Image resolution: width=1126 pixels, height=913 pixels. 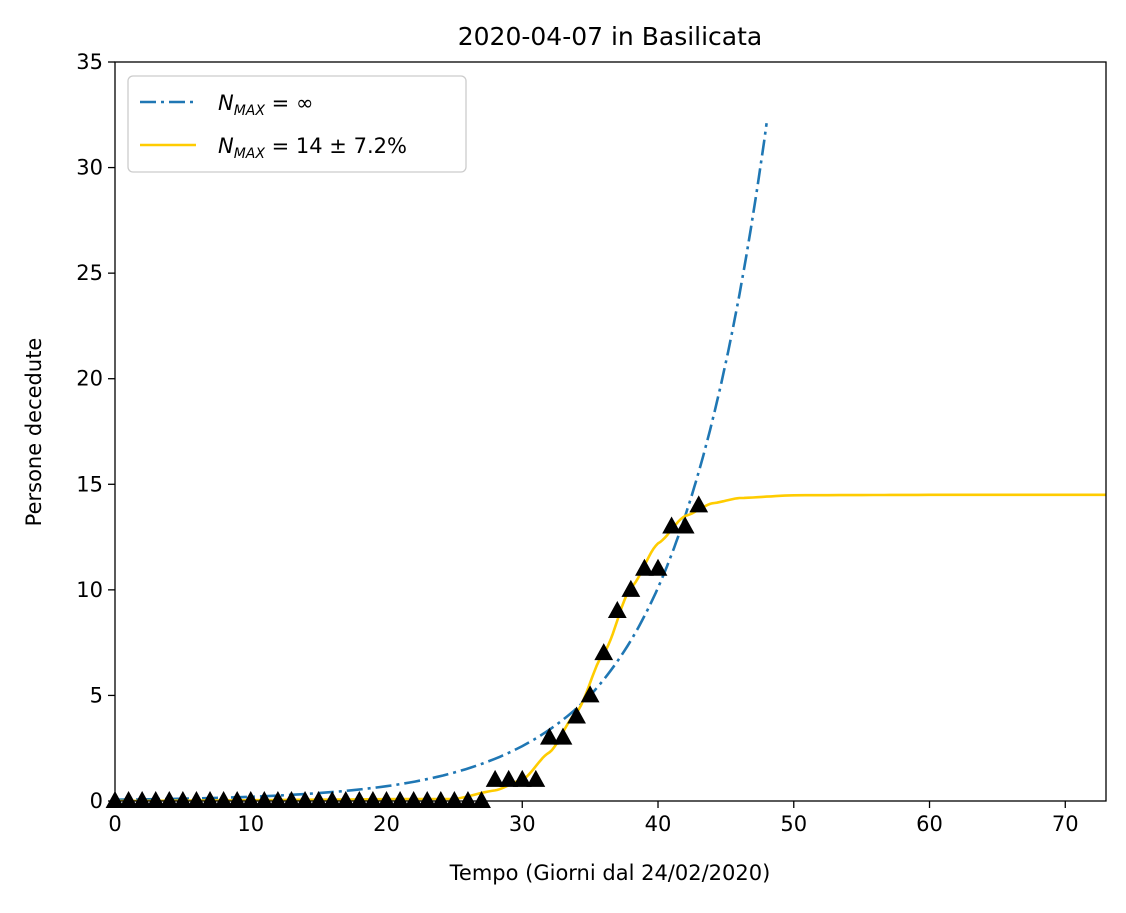 What do you see at coordinates (96, 801) in the screenshot?
I see `y-tick-label: 0` at bounding box center [96, 801].